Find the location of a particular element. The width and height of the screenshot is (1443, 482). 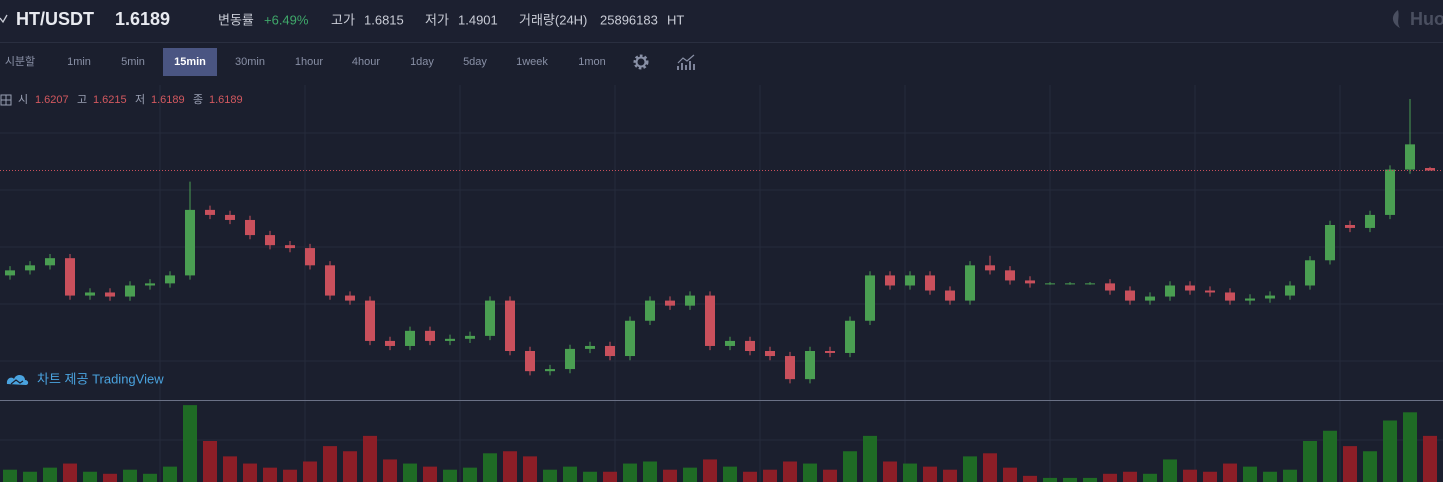

legend-close: 1.6189 is located at coordinates (226, 100).